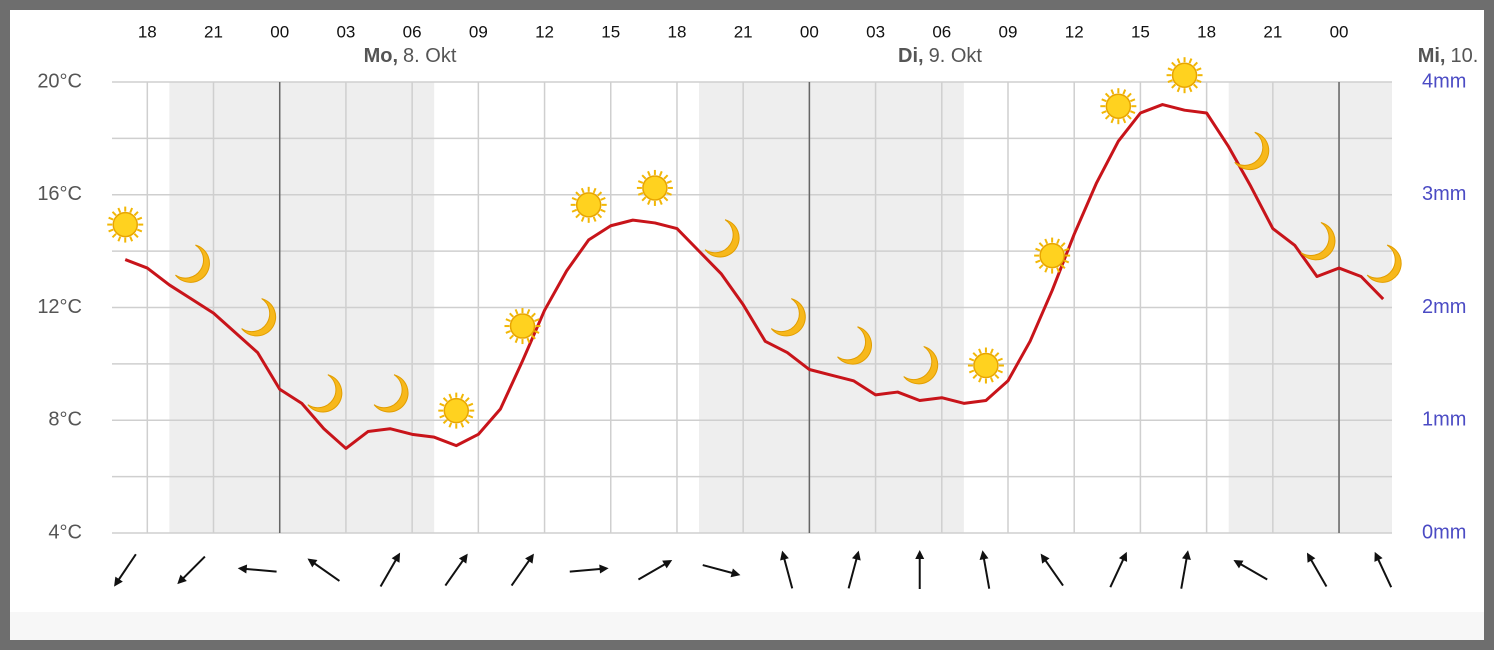 The height and width of the screenshot is (650, 1494). What do you see at coordinates (345, 31) in the screenshot?
I see `x-tick-label: 03` at bounding box center [345, 31].